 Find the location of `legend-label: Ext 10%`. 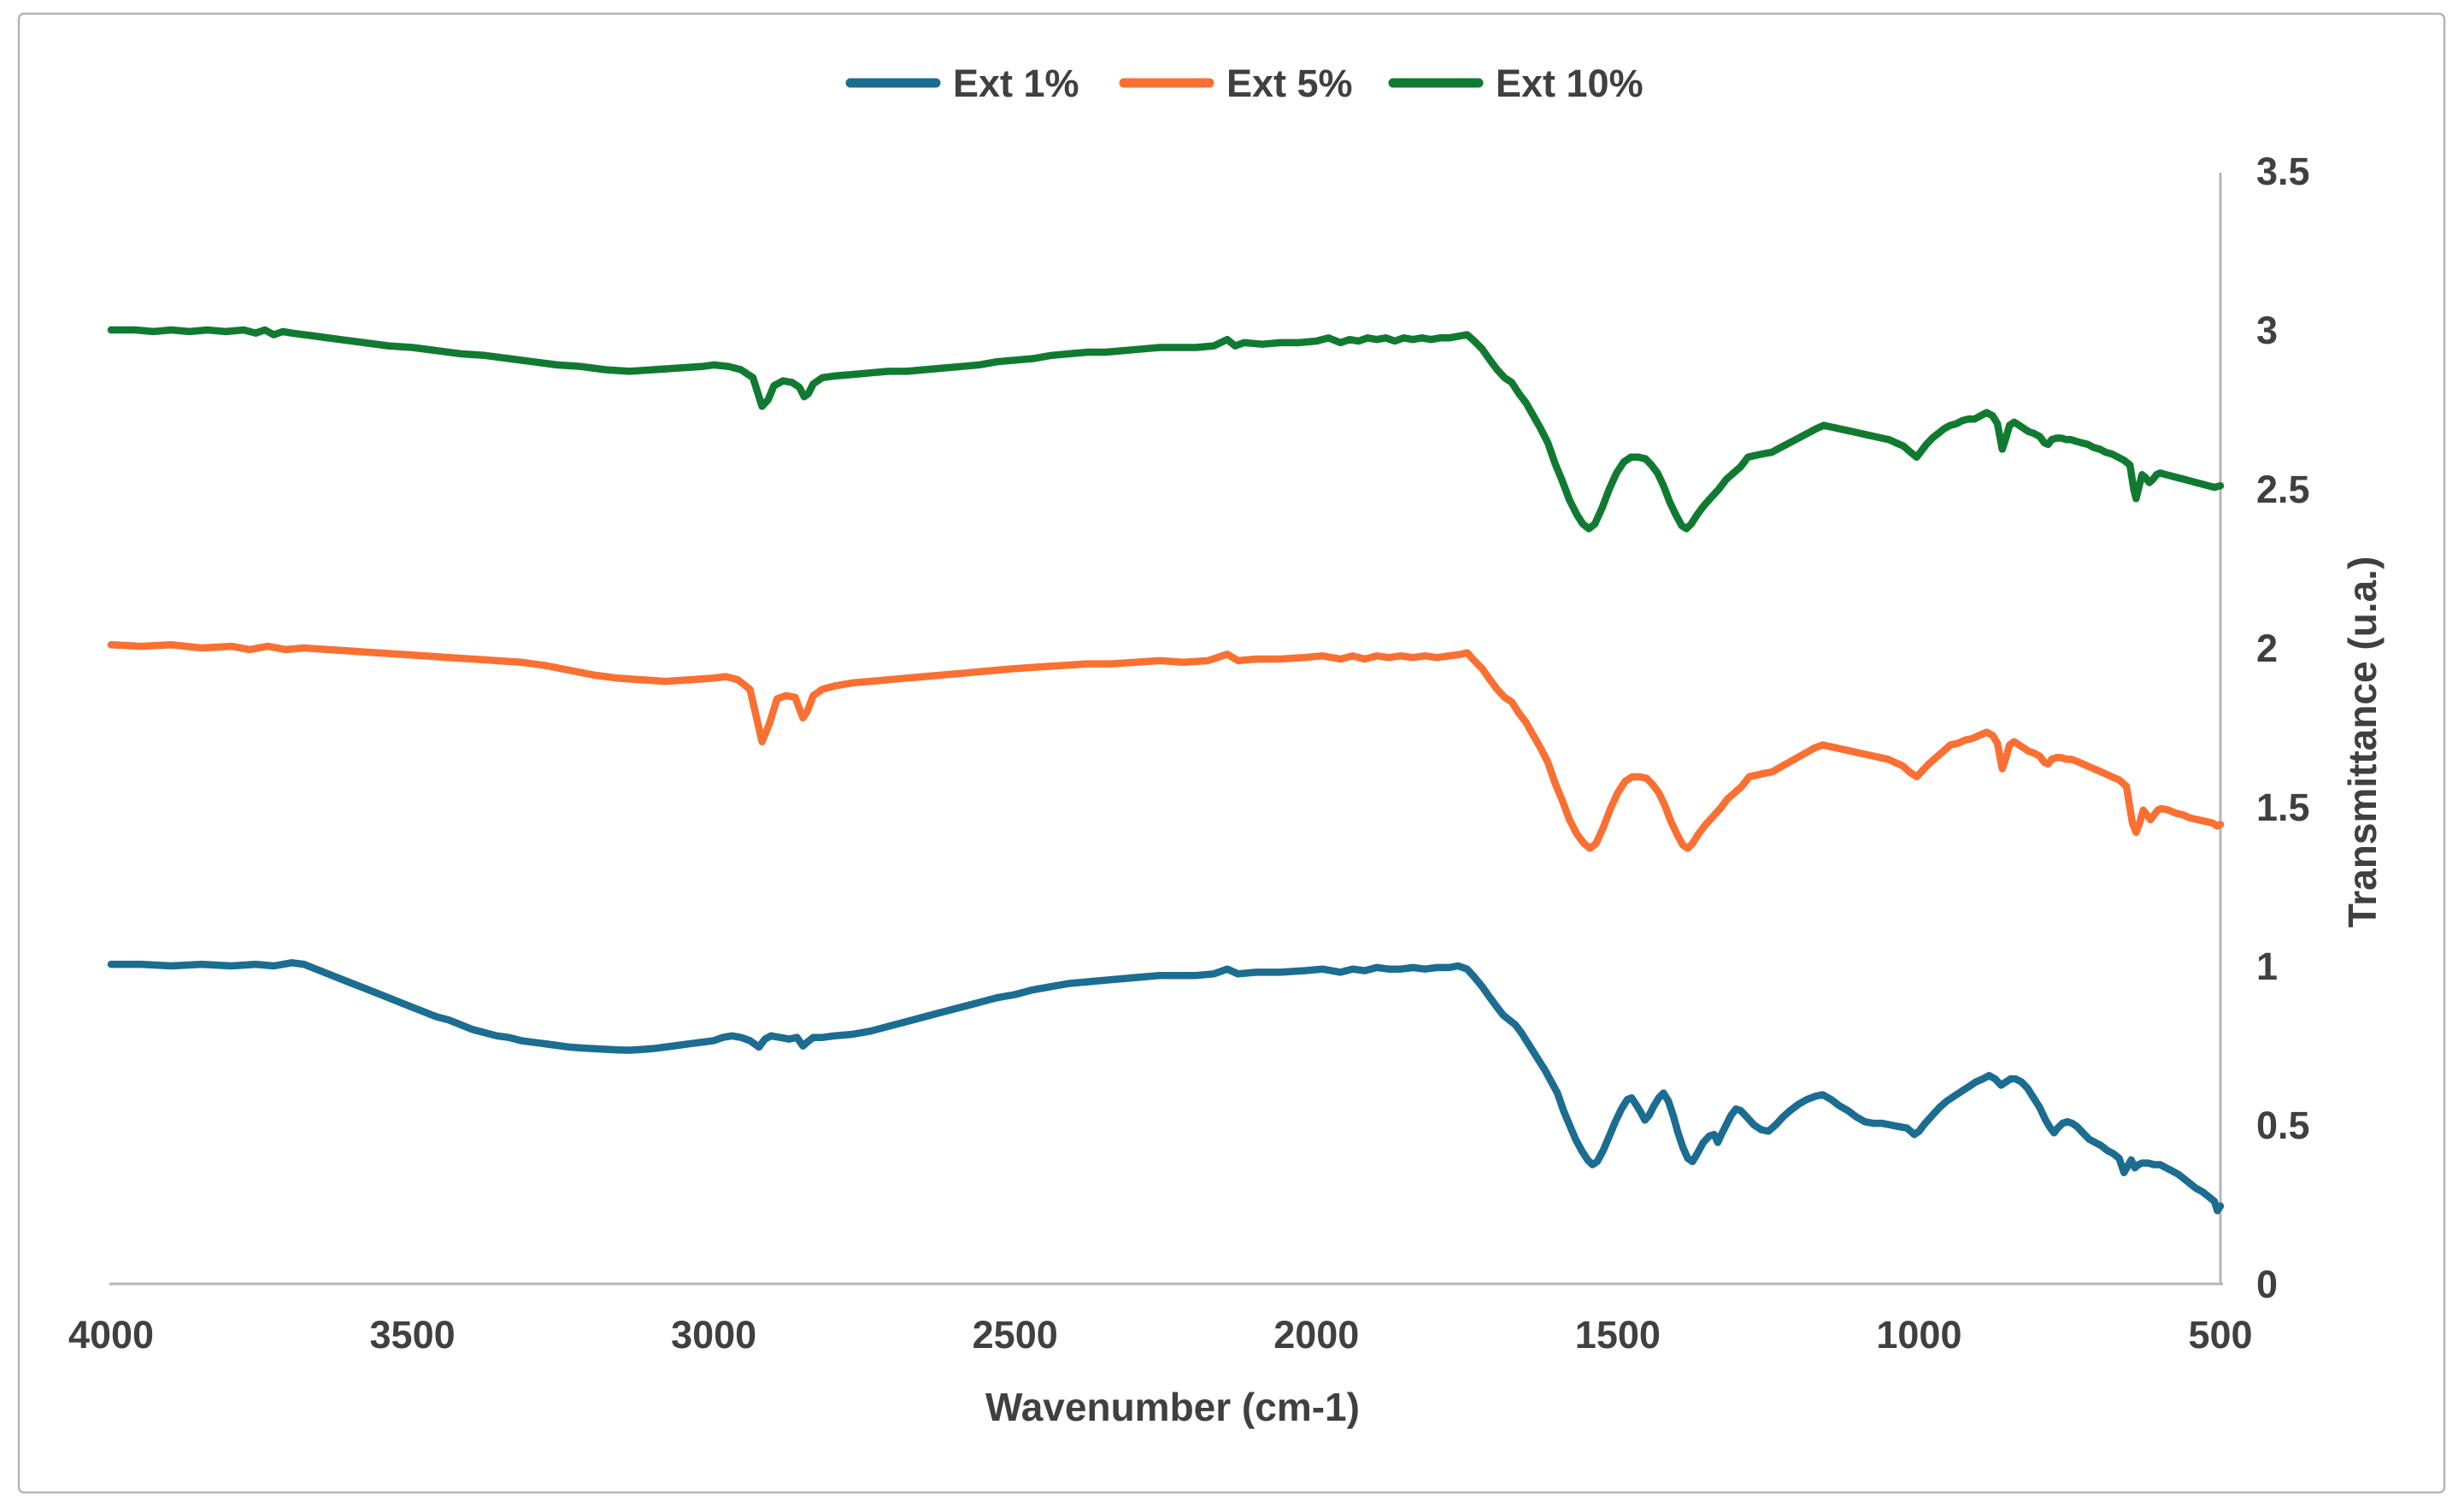

legend-label: Ext 10% is located at coordinates (1570, 83).